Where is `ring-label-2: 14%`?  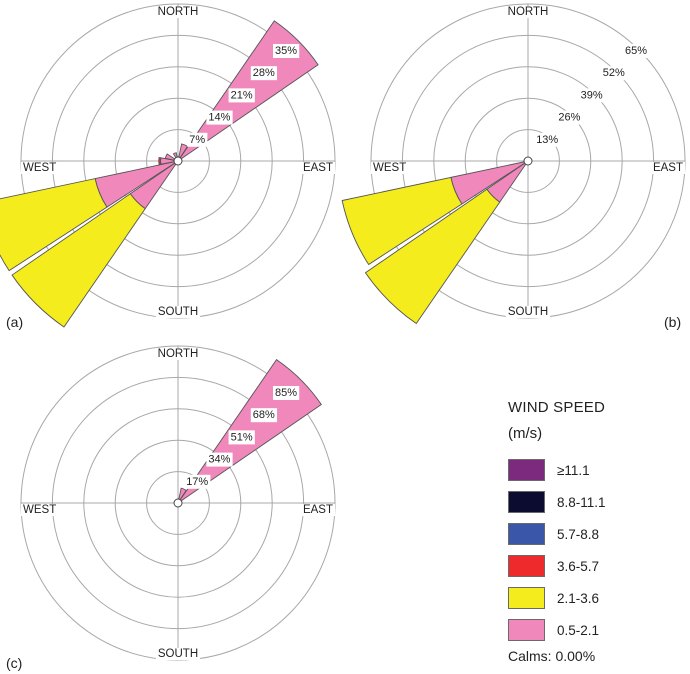
ring-label-2: 14% is located at coordinates (219, 118).